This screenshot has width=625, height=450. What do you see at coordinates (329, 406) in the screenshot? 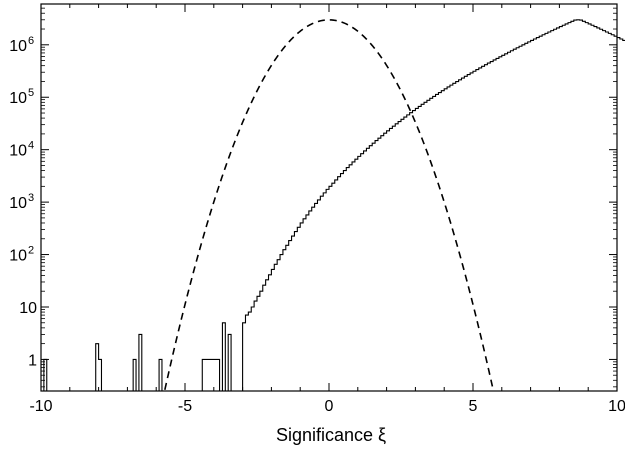
I see `x-tick-label: 0` at bounding box center [329, 406].